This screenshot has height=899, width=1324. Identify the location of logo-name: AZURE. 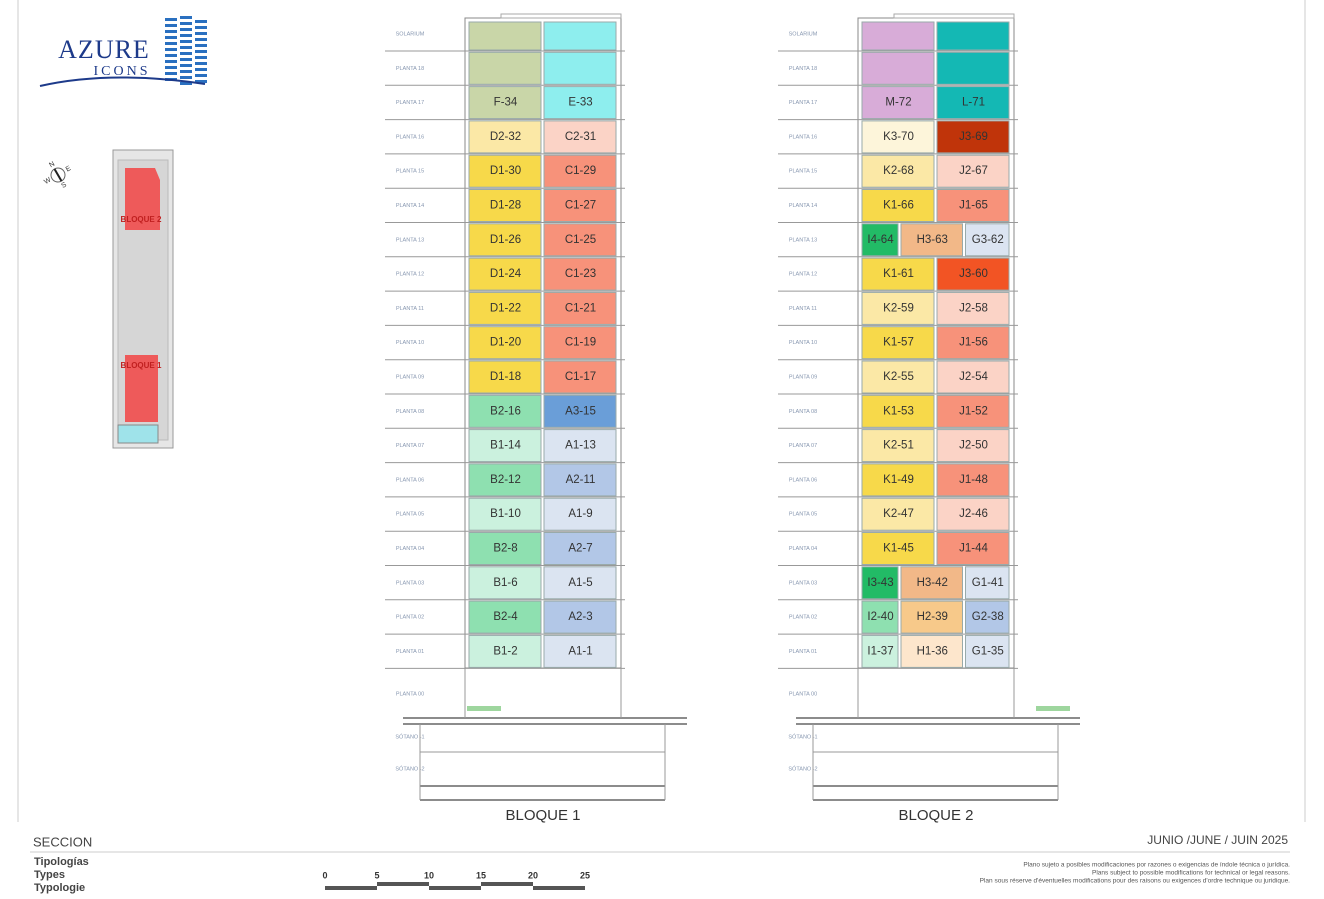
(104, 49).